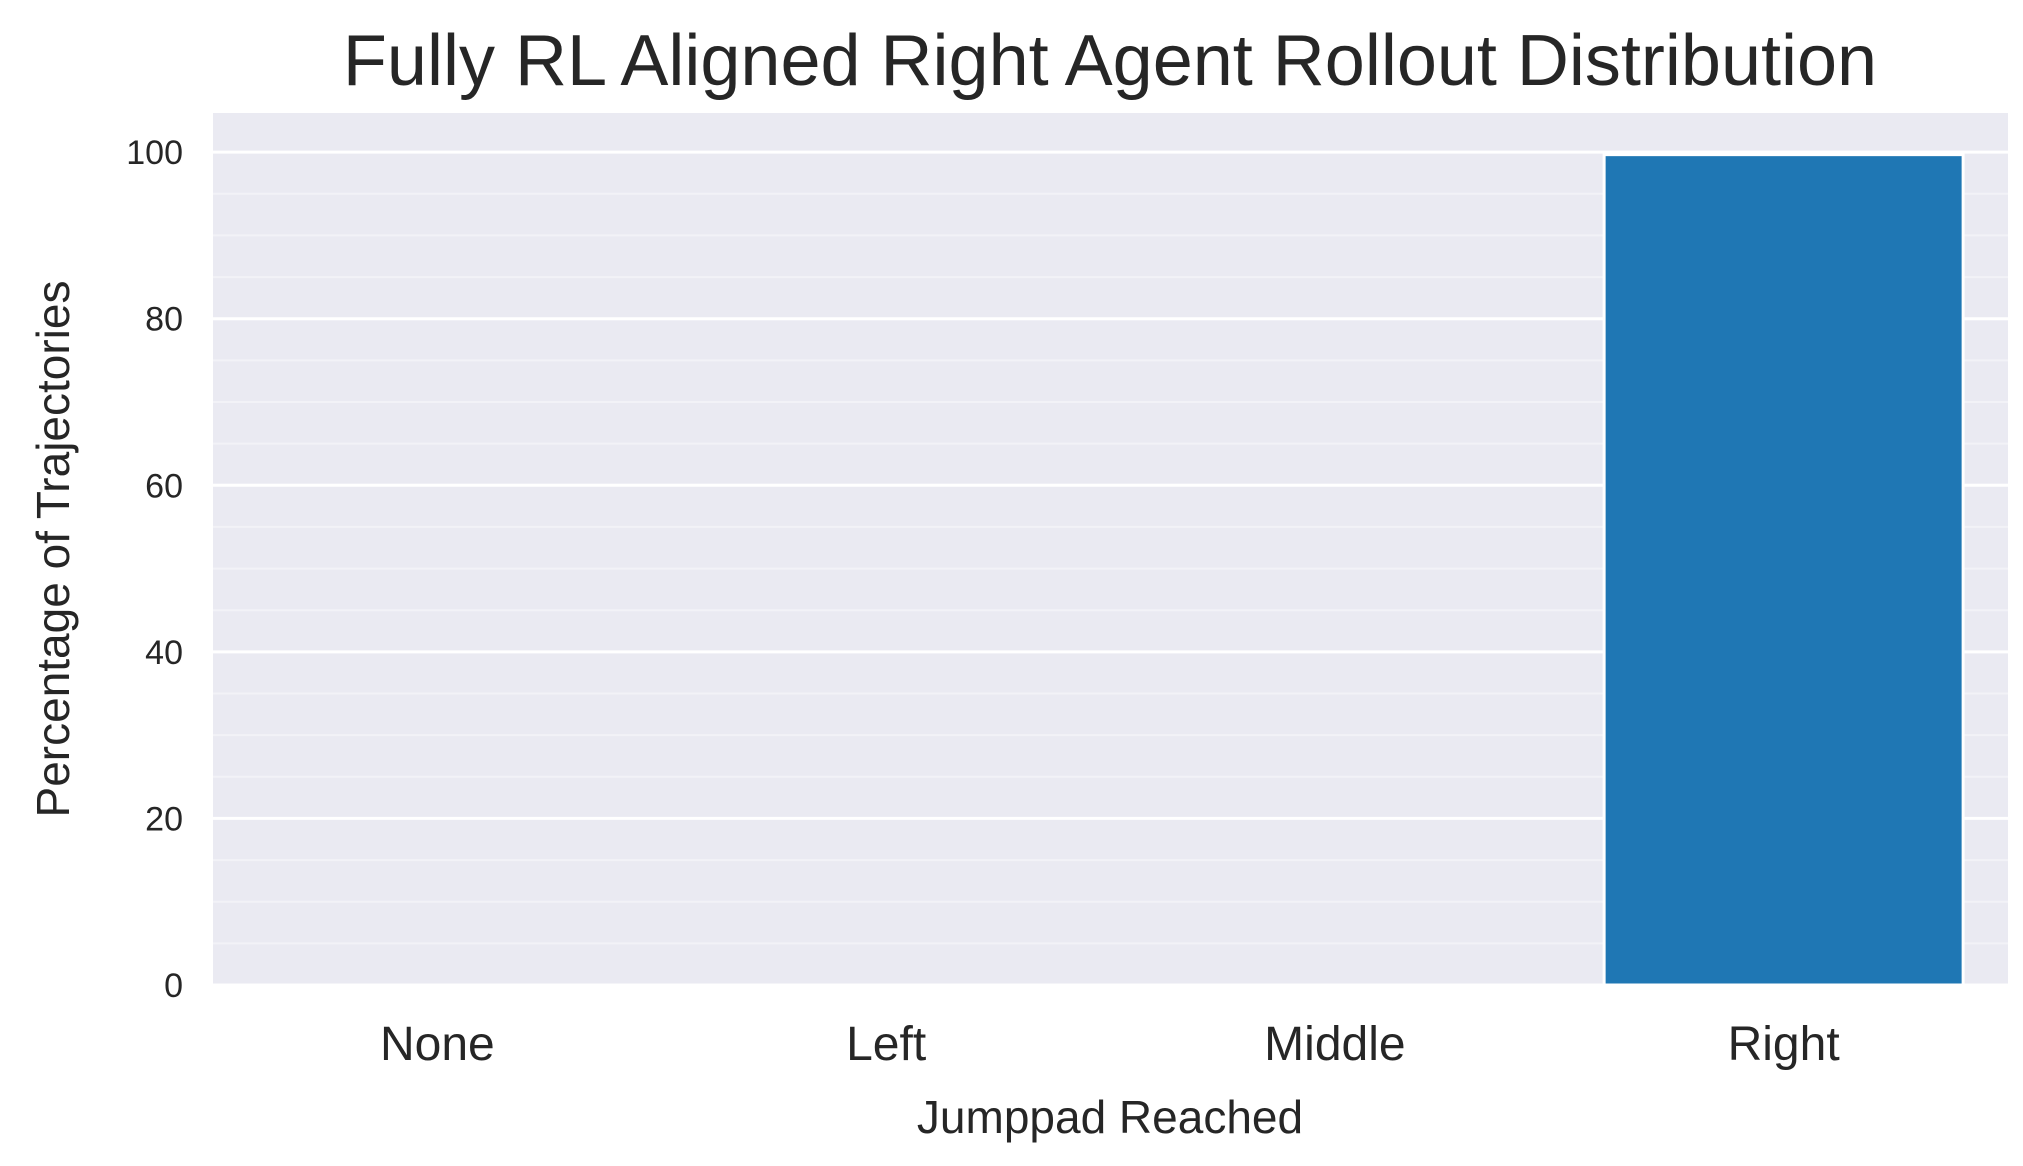 The height and width of the screenshot is (1166, 2023). I want to click on bar-right, so click(1783, 570).